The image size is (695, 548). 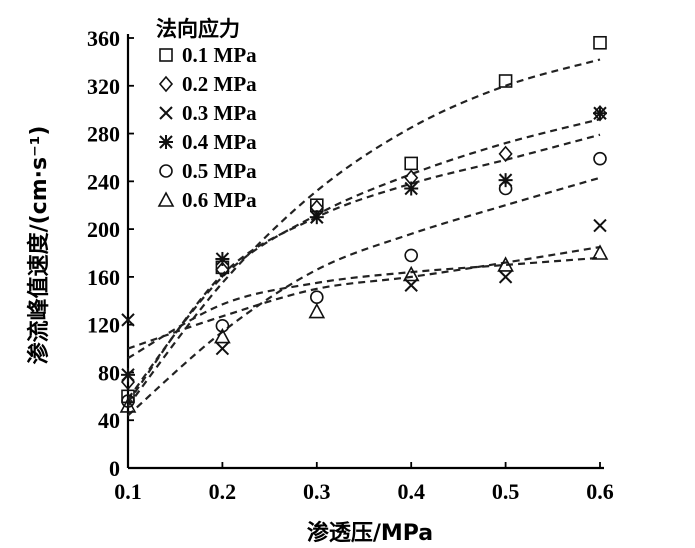 I want to click on legend-label-series-2: 0.2 MPa, so click(x=219, y=84).